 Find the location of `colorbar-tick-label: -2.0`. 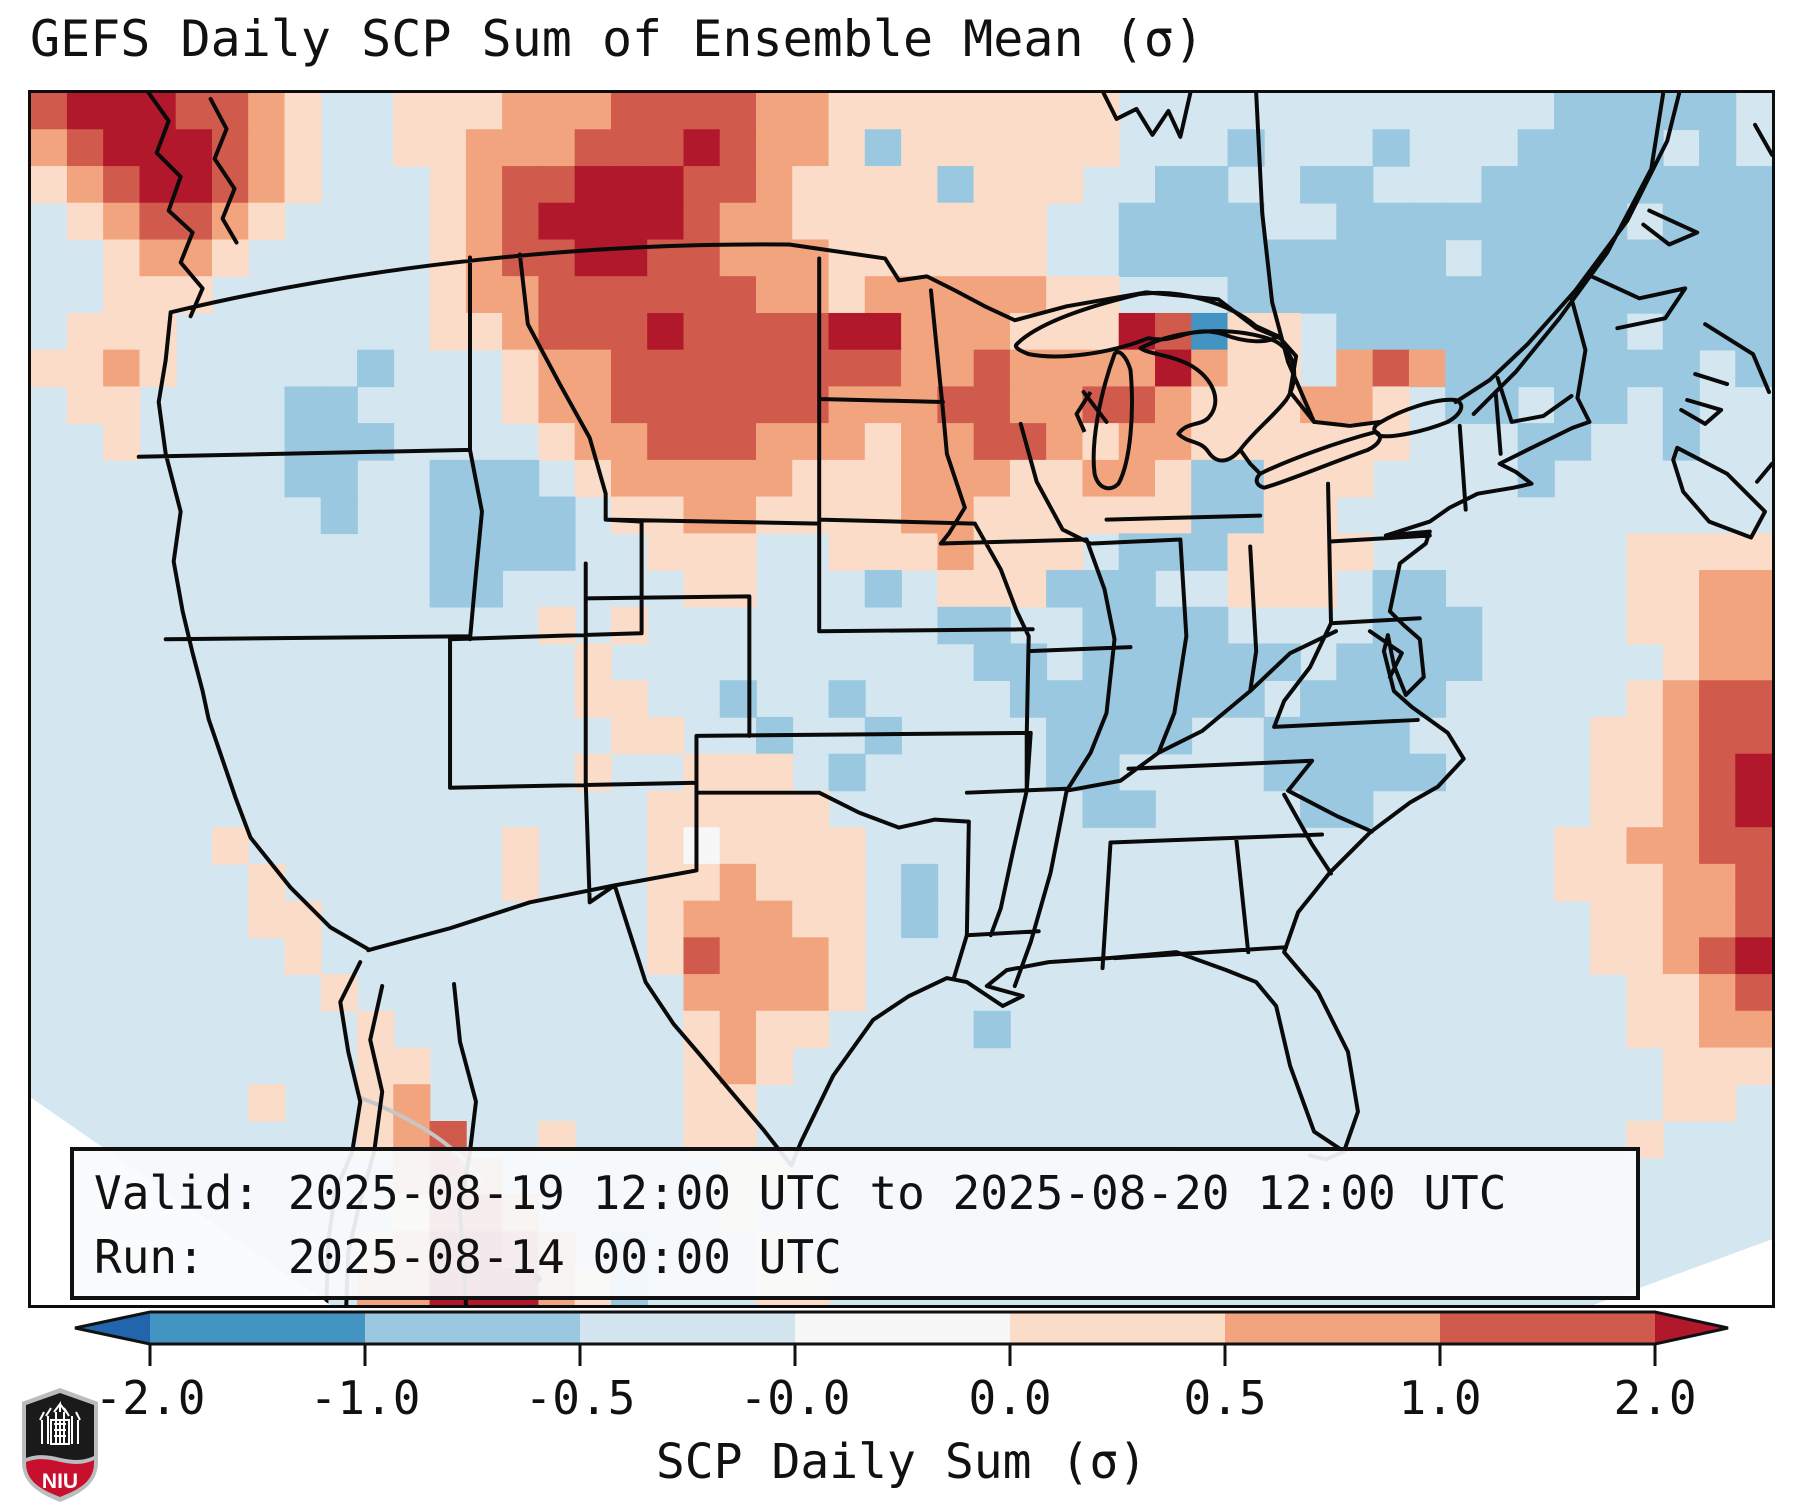

colorbar-tick-label: -2.0 is located at coordinates (150, 1398).